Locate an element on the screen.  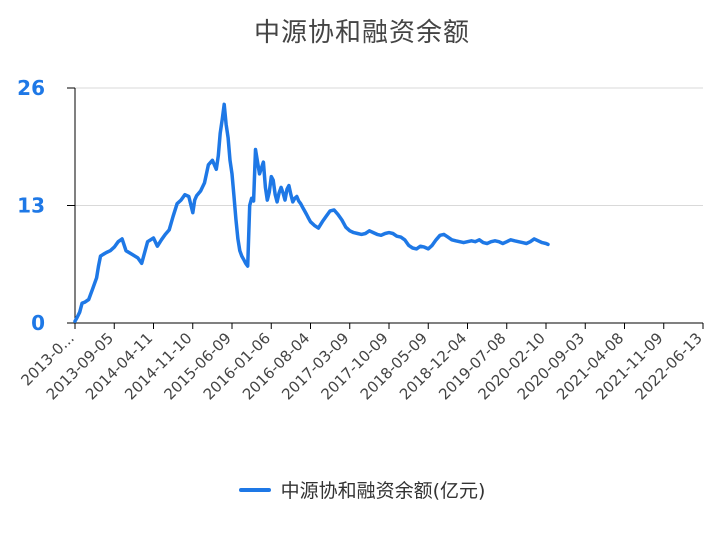
legend: 中源协和融资余额(亿元) is located at coordinates (362, 489).